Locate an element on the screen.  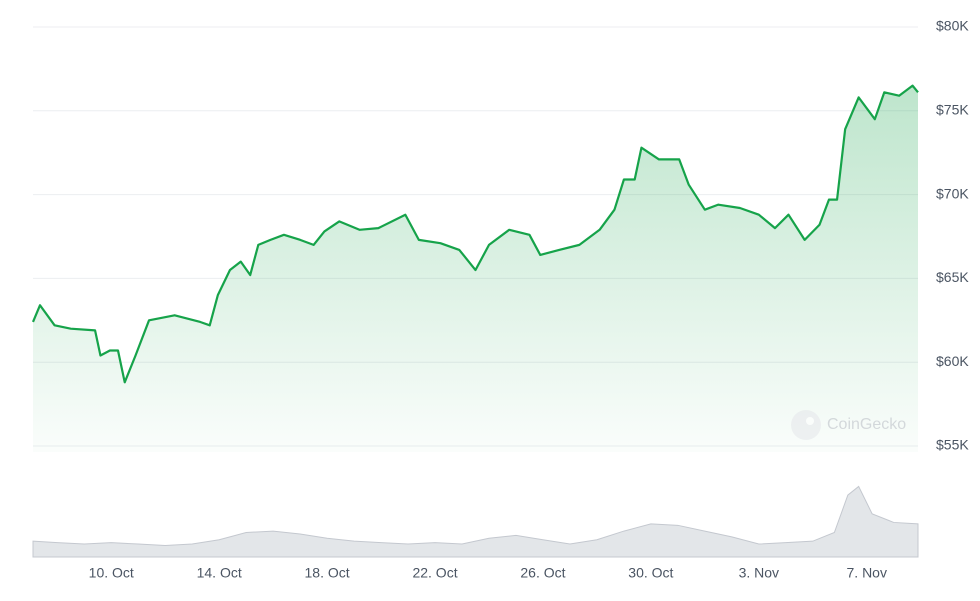
watermark-logo is located at coordinates (806, 425).